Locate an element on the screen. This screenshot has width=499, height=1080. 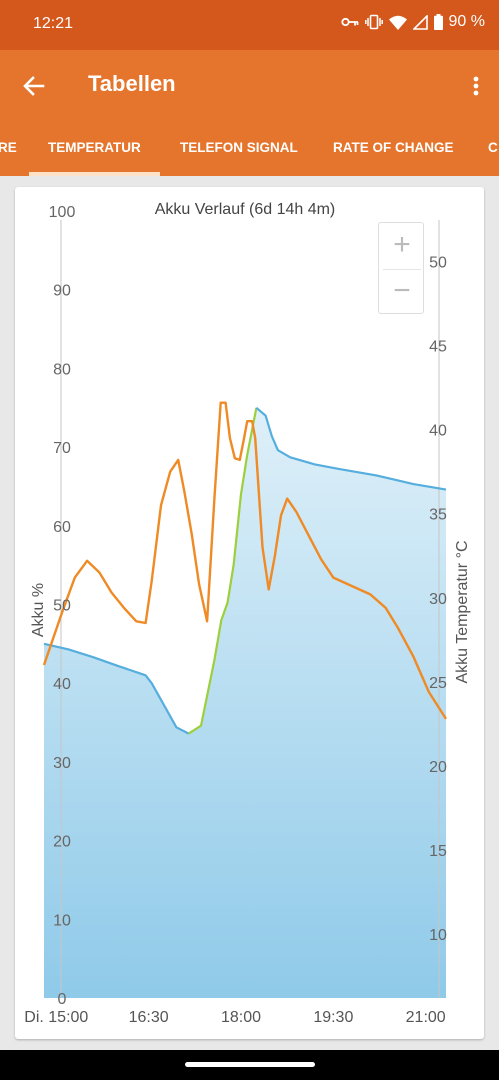
status-icons: 90 % is located at coordinates (412, 22).